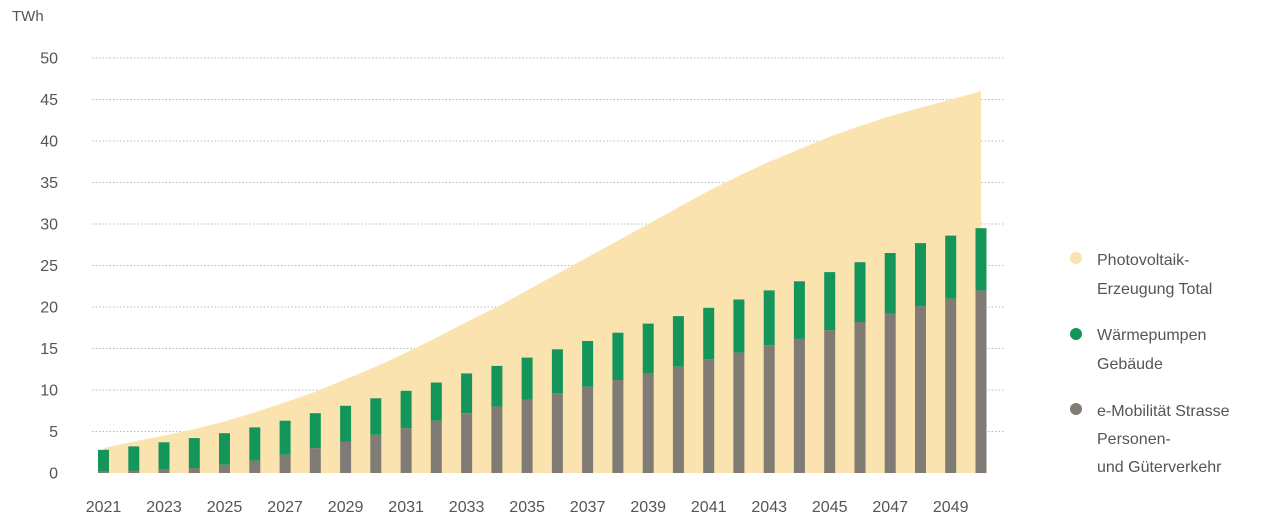  I want to click on x-tick-label-2027: 2027, so click(285, 507).